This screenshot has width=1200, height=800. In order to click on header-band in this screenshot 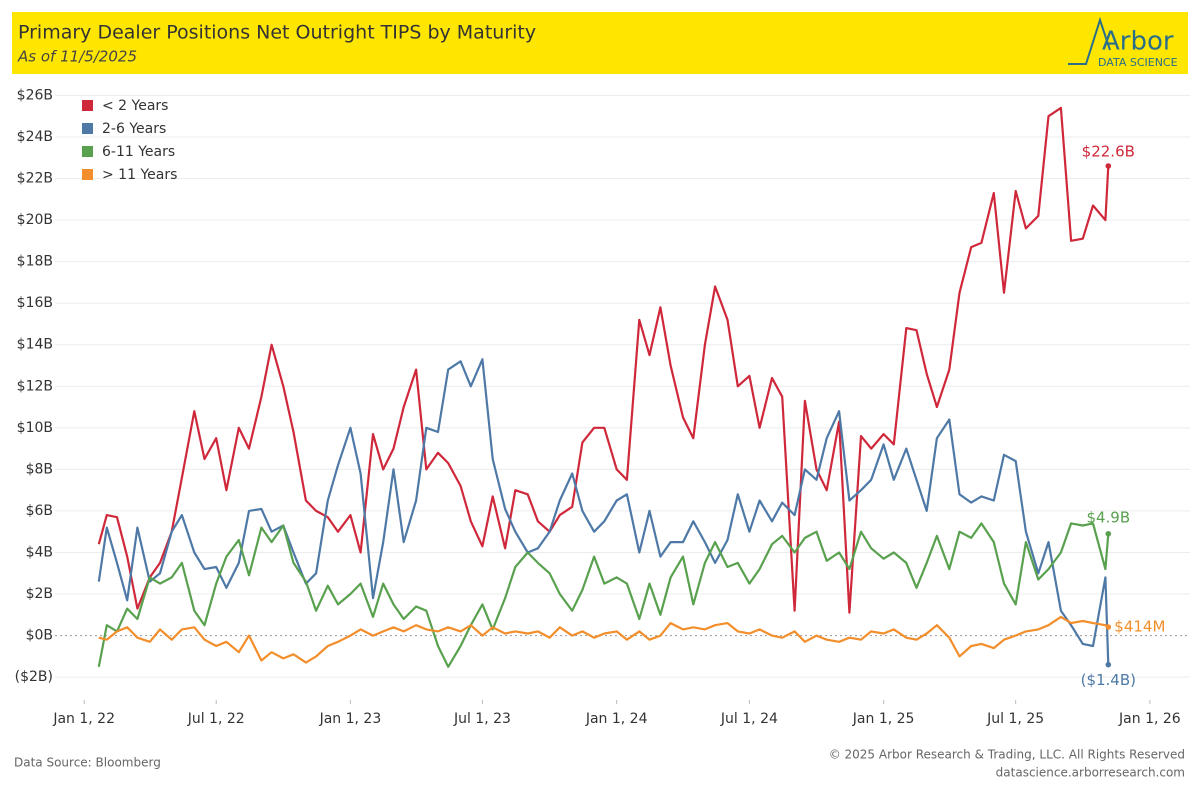, I will do `click(600, 43)`.